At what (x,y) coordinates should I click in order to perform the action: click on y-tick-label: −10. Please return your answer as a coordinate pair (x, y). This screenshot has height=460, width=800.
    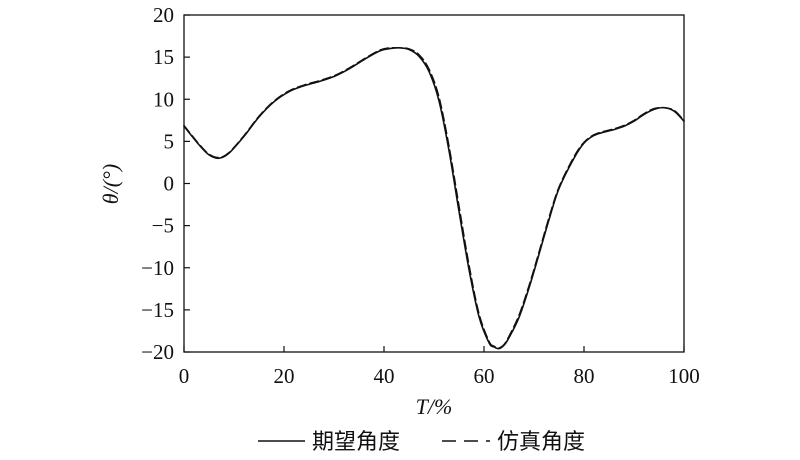
    Looking at the image, I should click on (157, 268).